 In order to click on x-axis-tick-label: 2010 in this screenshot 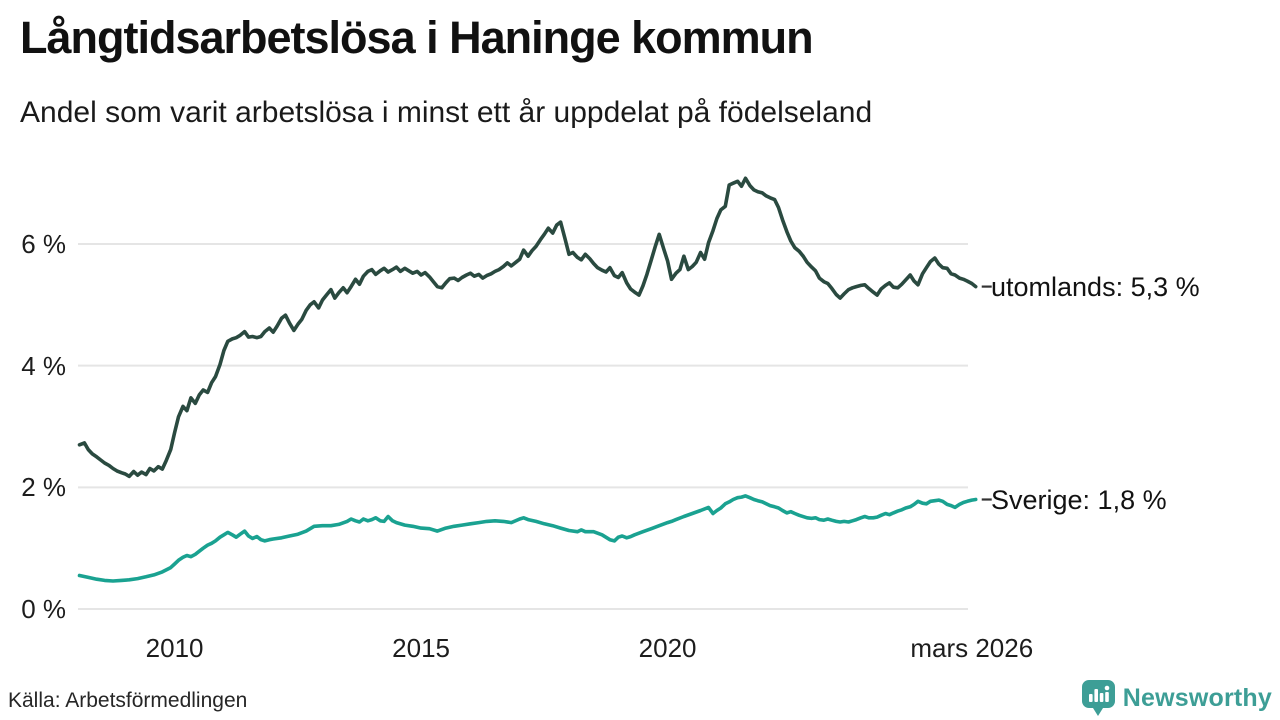, I will do `click(174, 648)`.